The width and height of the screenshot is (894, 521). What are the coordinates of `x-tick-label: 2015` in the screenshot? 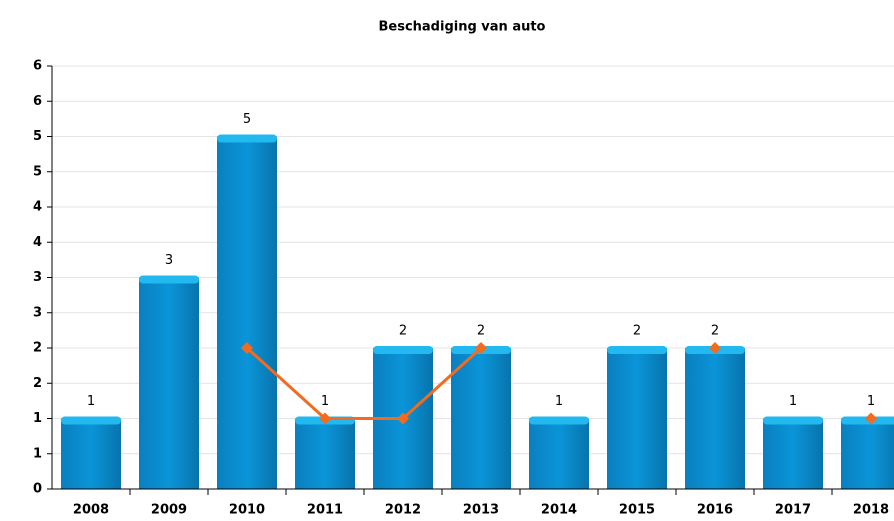 It's located at (637, 510).